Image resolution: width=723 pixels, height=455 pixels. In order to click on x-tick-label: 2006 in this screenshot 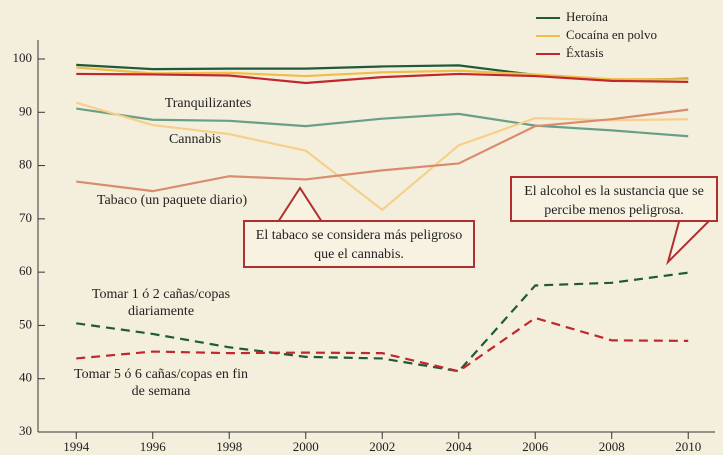, I will do `click(535, 446)`.